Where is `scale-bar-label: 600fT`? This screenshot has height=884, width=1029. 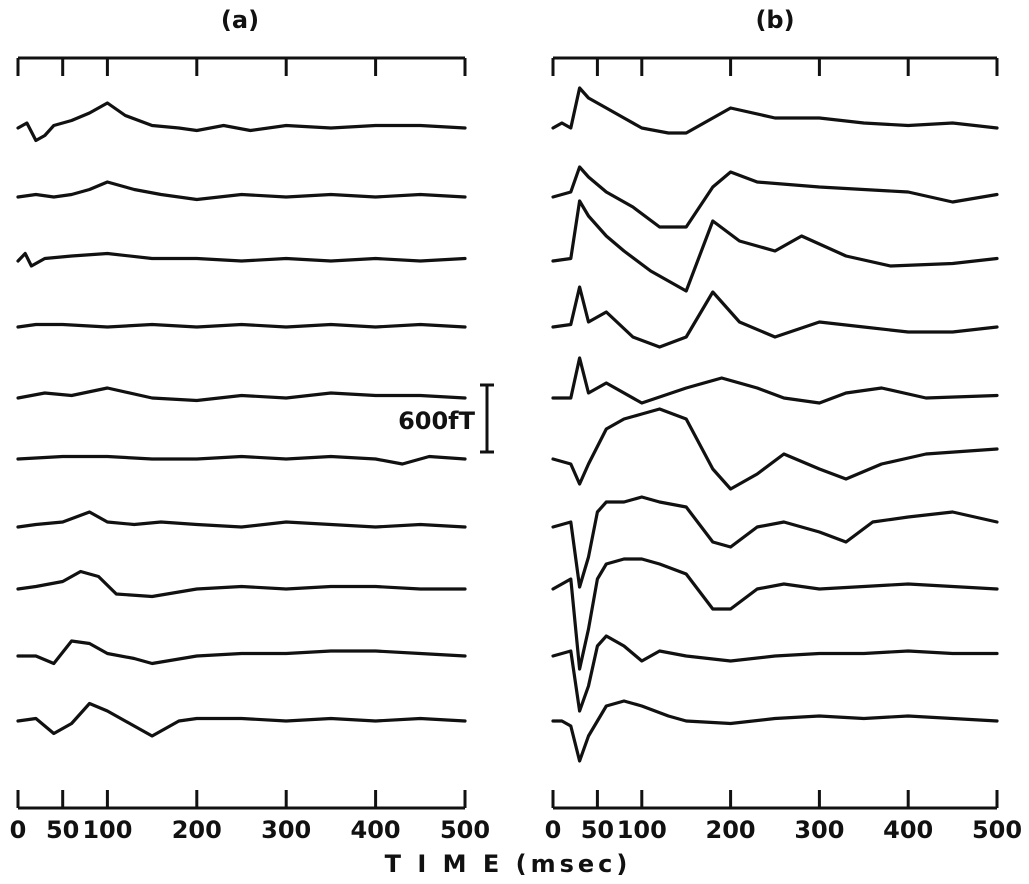 scale-bar-label: 600fT is located at coordinates (437, 421).